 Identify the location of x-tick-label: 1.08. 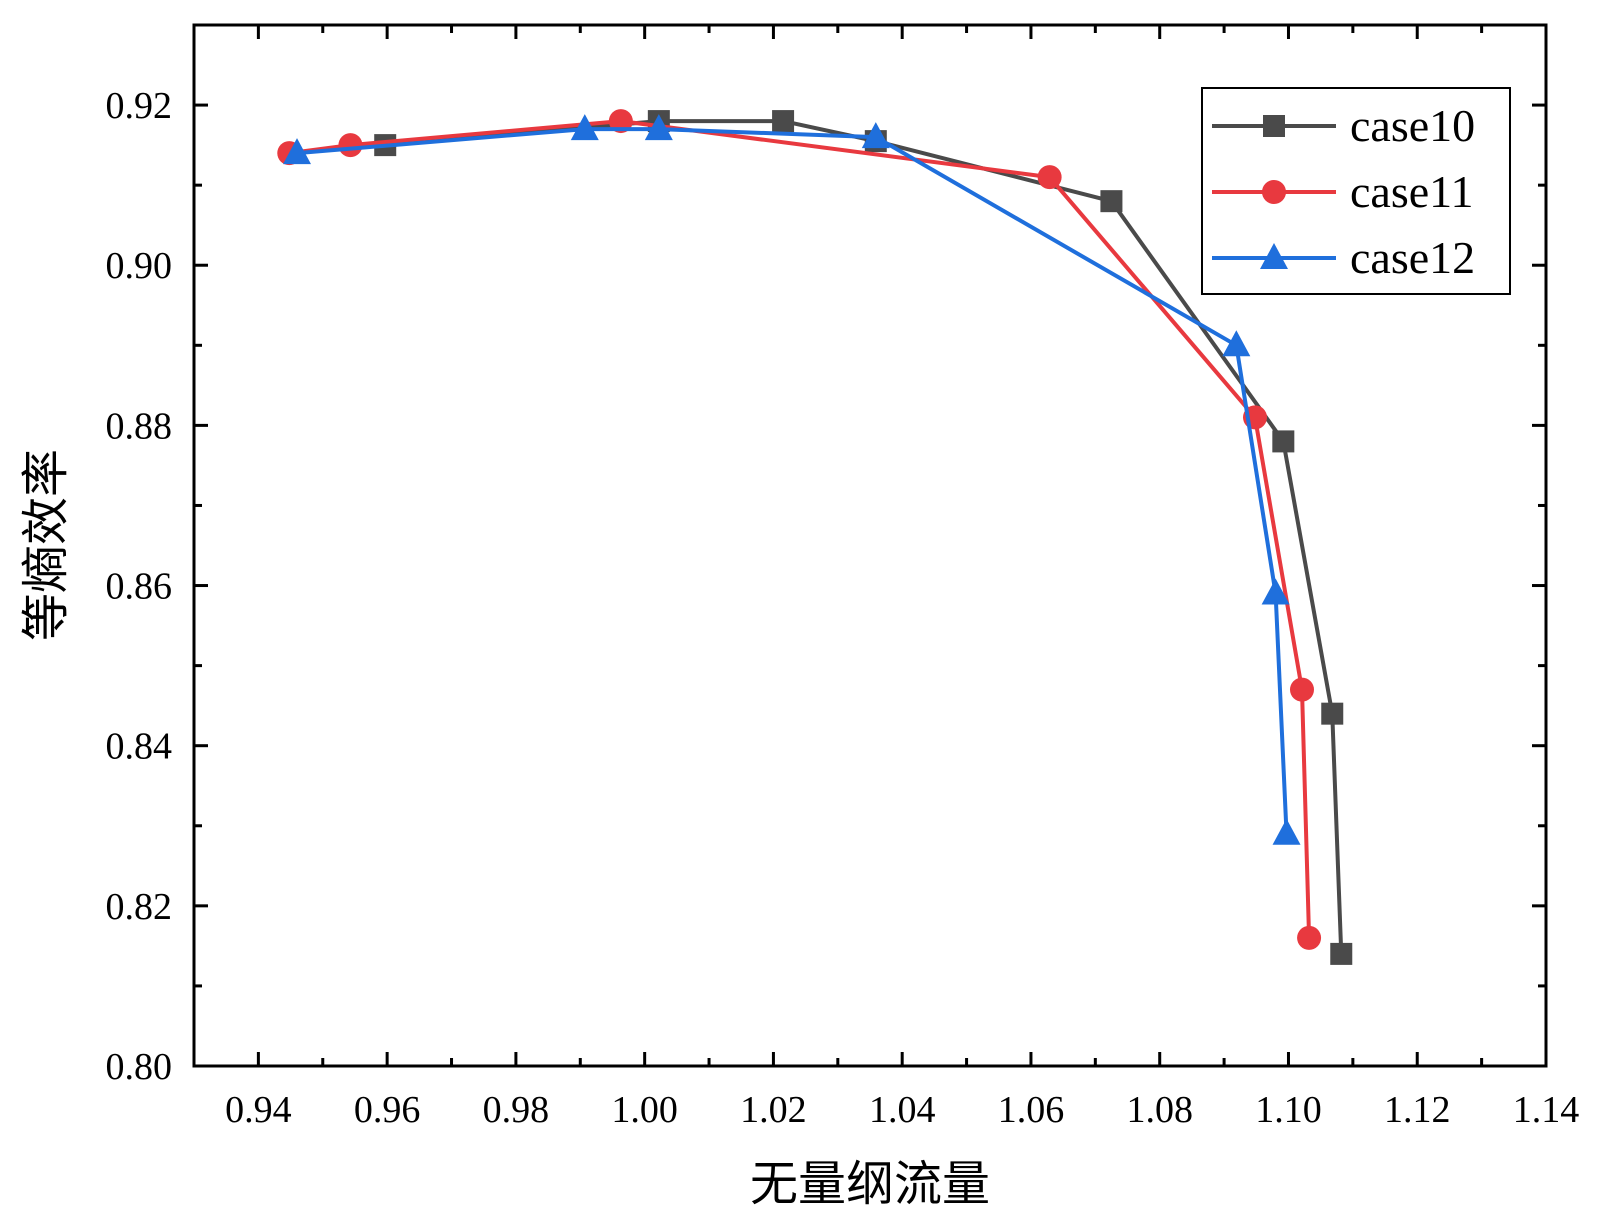
(1159, 1110).